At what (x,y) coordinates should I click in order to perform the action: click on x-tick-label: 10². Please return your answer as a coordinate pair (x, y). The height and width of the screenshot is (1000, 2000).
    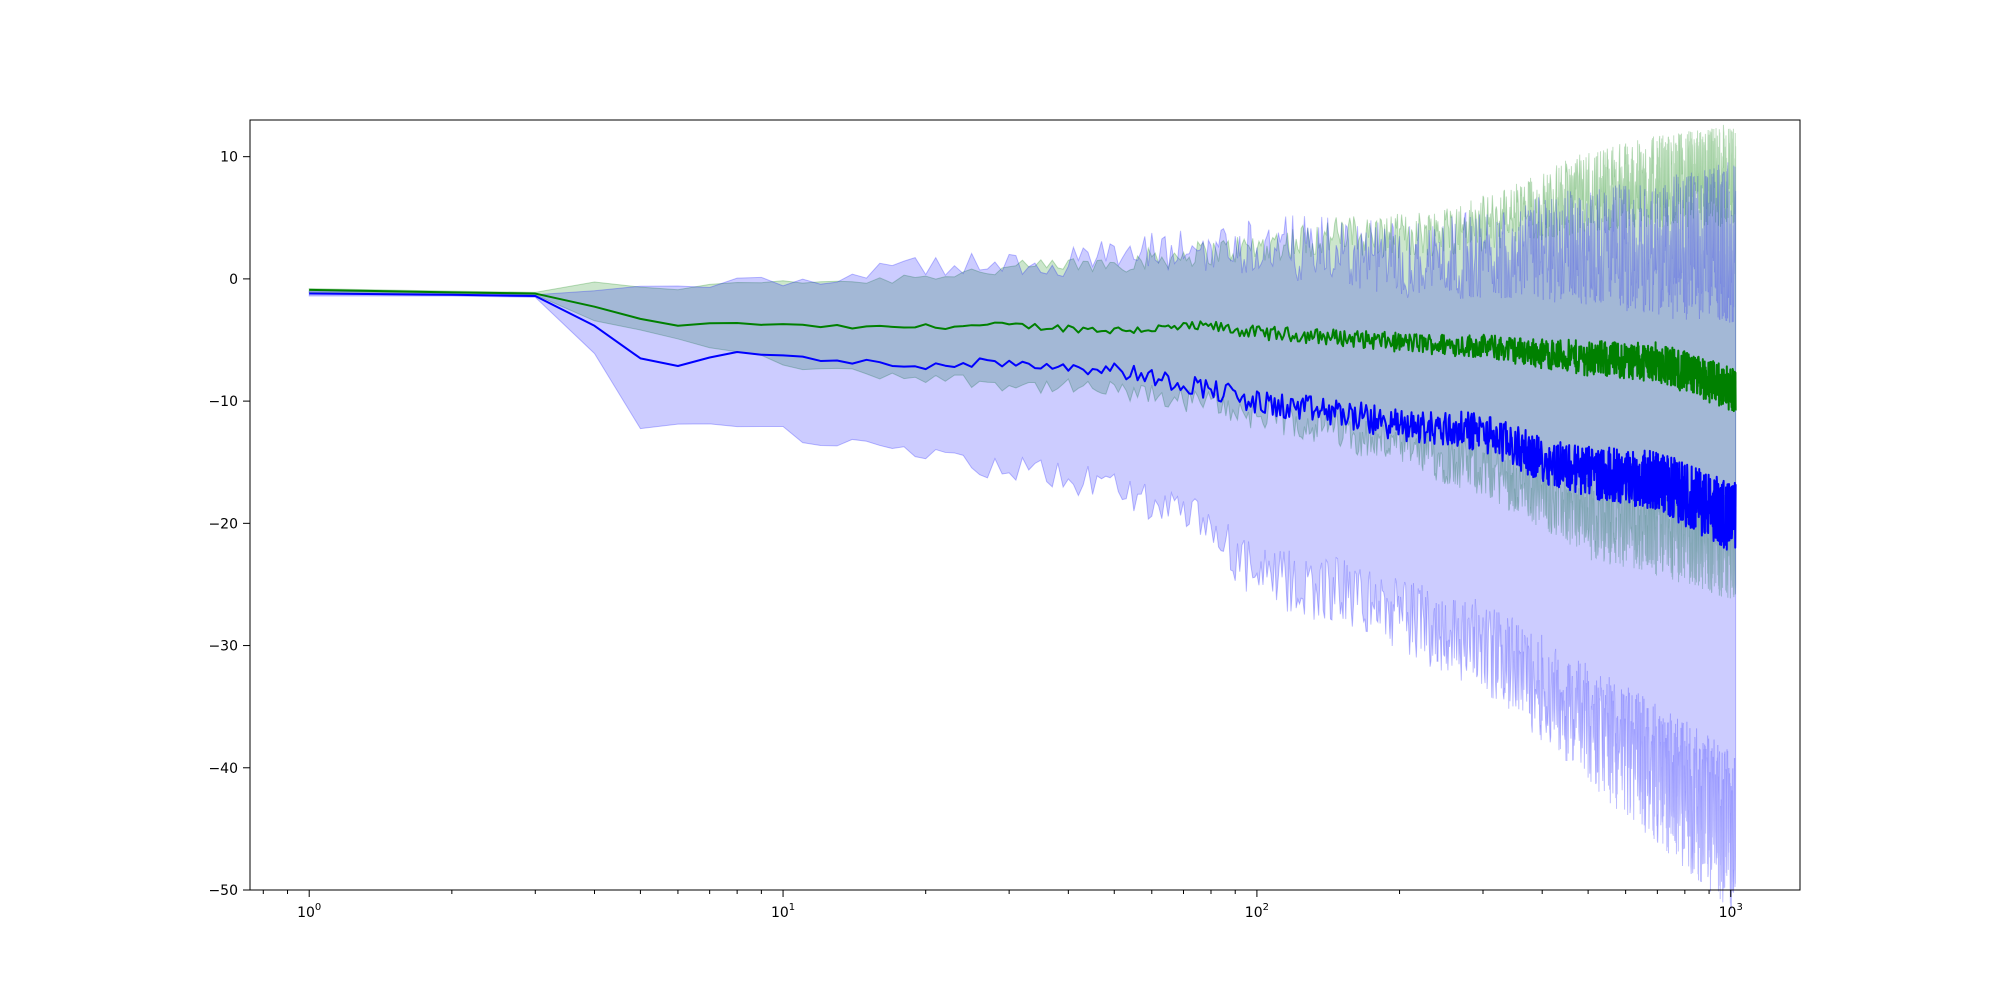
    Looking at the image, I should click on (1257, 911).